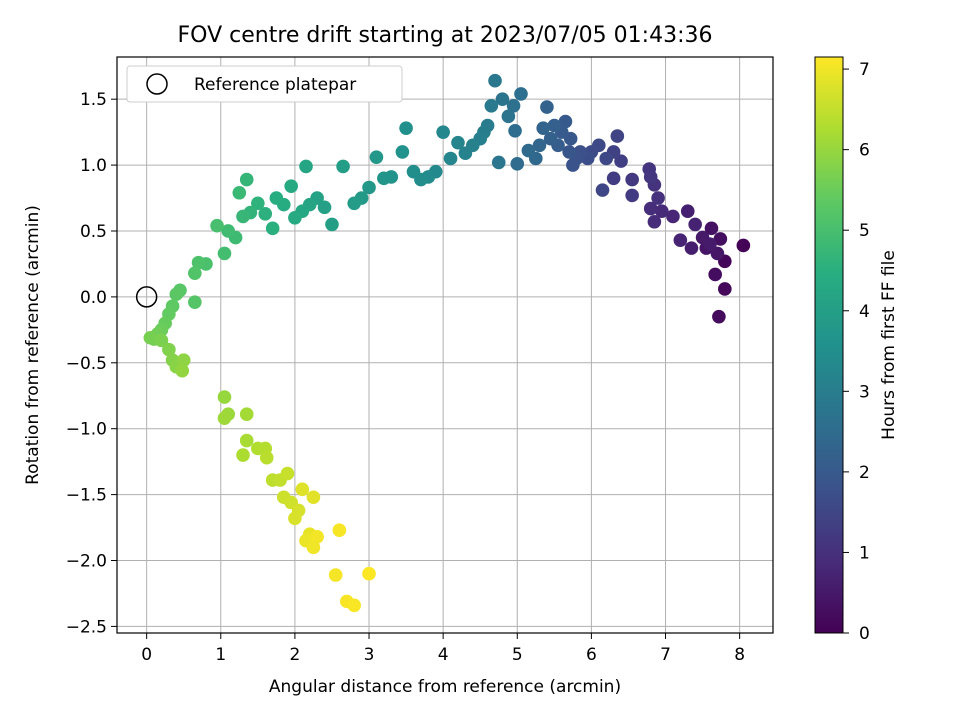 The image size is (960, 720). I want to click on colorbar-tick-label: 0, so click(864, 634).